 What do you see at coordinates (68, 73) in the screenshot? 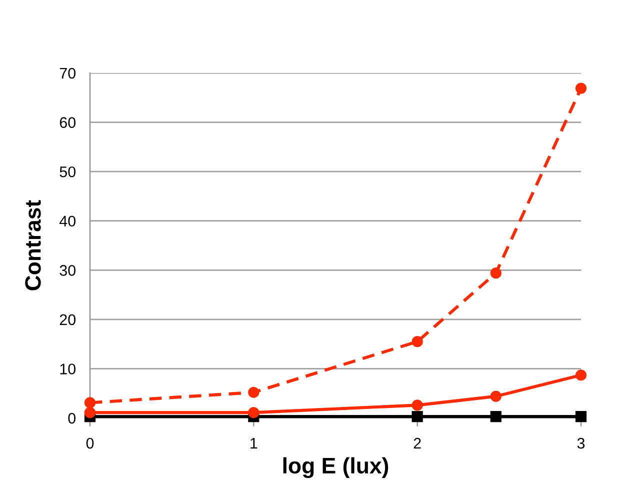
I see `y-tick-label: 70` at bounding box center [68, 73].